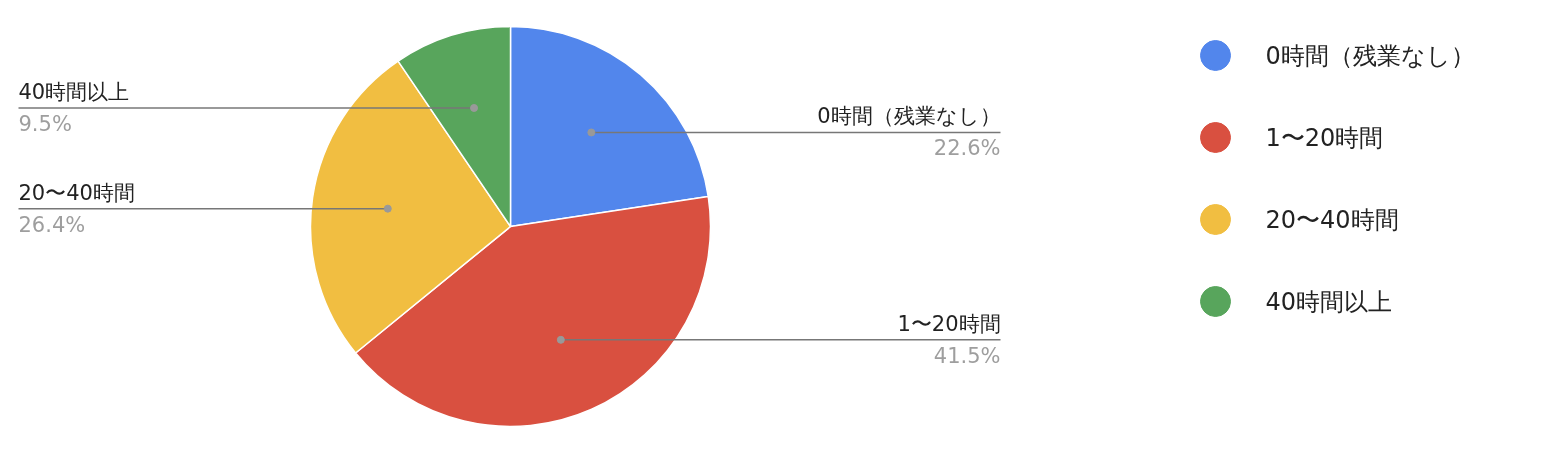 The image size is (1564, 456). What do you see at coordinates (1329, 301) in the screenshot?
I see `legend-label: 40時間以上` at bounding box center [1329, 301].